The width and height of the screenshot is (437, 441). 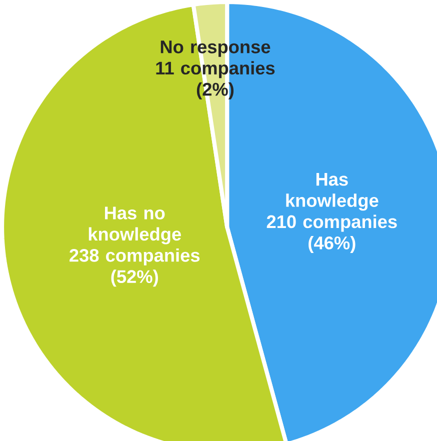 What do you see at coordinates (135, 267) in the screenshot?
I see `data-label: 238 companies (52%)` at bounding box center [135, 267].